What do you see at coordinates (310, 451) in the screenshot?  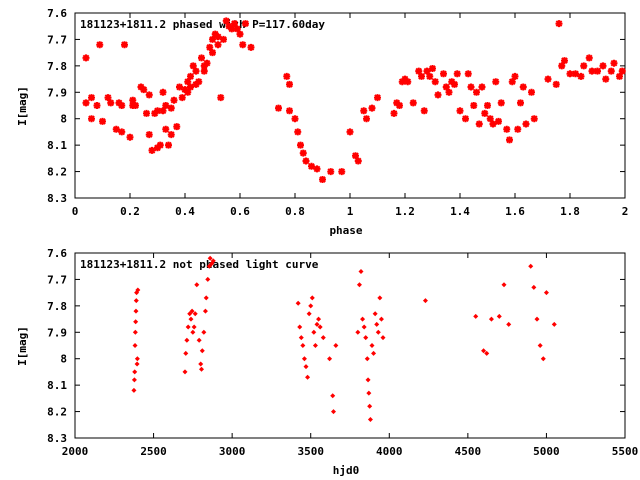 I see `x-tick-label: 3500` at bounding box center [310, 451].